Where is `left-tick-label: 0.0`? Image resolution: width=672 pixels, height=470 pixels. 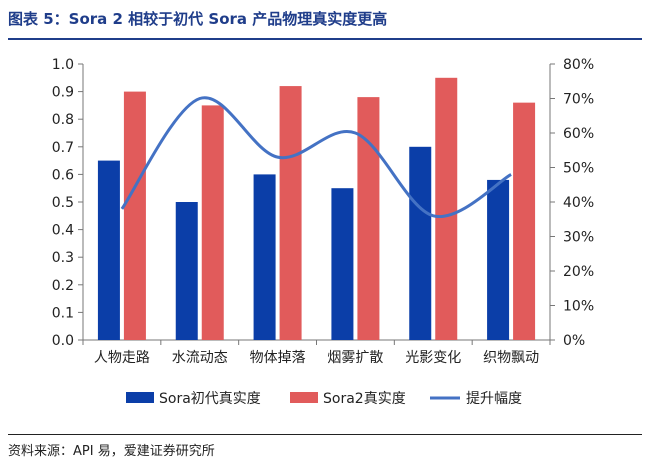 left-tick-label: 0.0 is located at coordinates (63, 341).